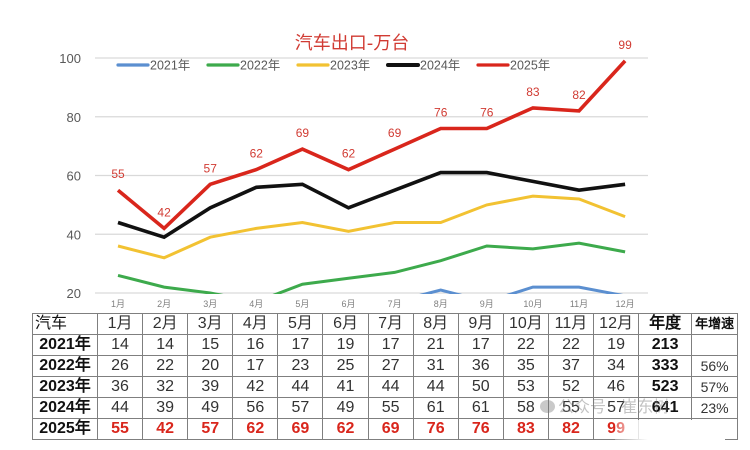 Image resolution: width=750 pixels, height=450 pixels. What do you see at coordinates (480, 324) in the screenshot?
I see `month-header: 9月` at bounding box center [480, 324].